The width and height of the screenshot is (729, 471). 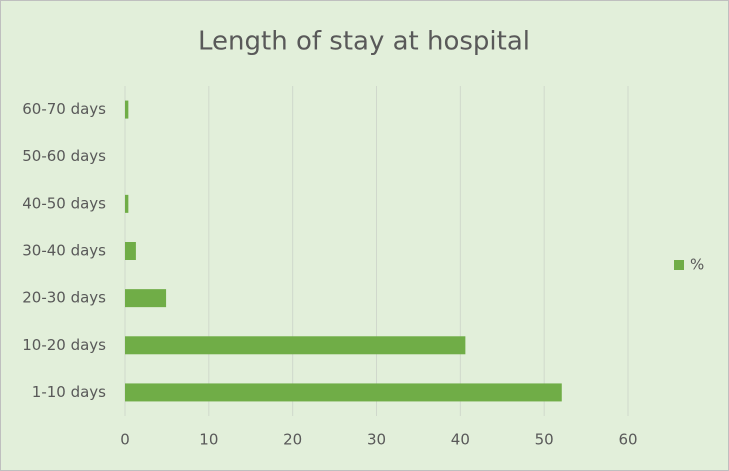 What do you see at coordinates (125, 440) in the screenshot?
I see `x-tick-label: 0` at bounding box center [125, 440].